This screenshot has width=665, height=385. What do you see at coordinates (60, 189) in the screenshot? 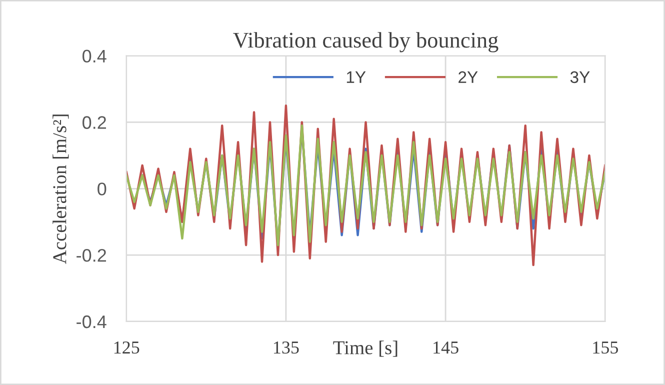
I see `y-axis-title: Acceleration [m/s²]` at bounding box center [60, 189].